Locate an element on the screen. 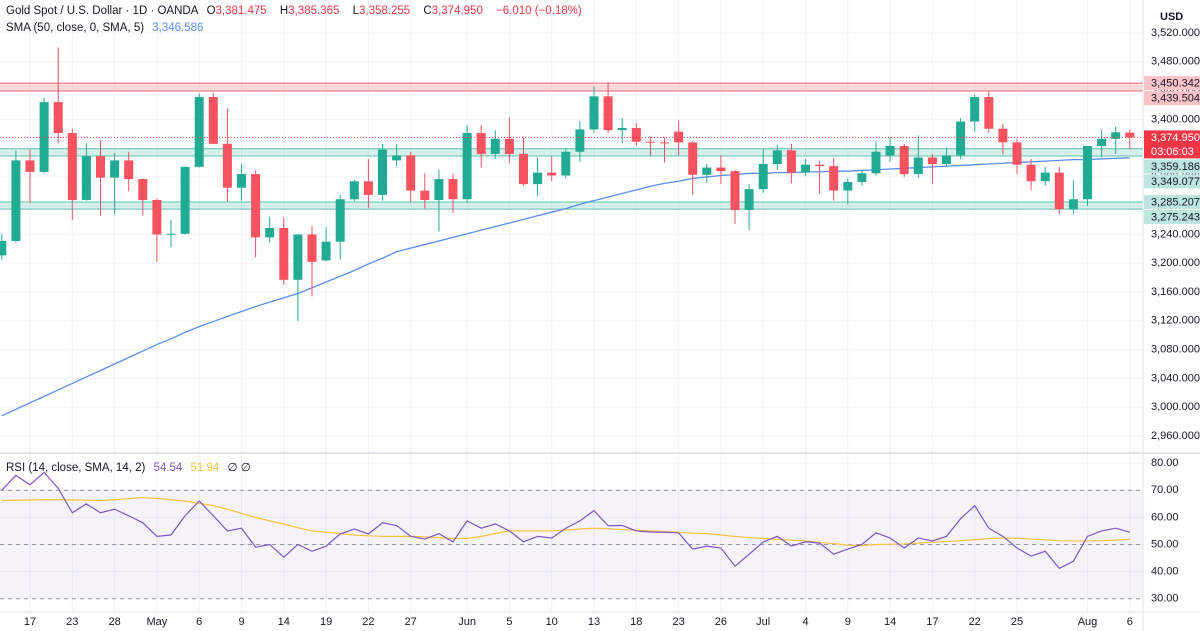 Image resolution: width=1200 pixels, height=631 pixels. ohlc-close: C3,374.950 is located at coordinates (455, 11).